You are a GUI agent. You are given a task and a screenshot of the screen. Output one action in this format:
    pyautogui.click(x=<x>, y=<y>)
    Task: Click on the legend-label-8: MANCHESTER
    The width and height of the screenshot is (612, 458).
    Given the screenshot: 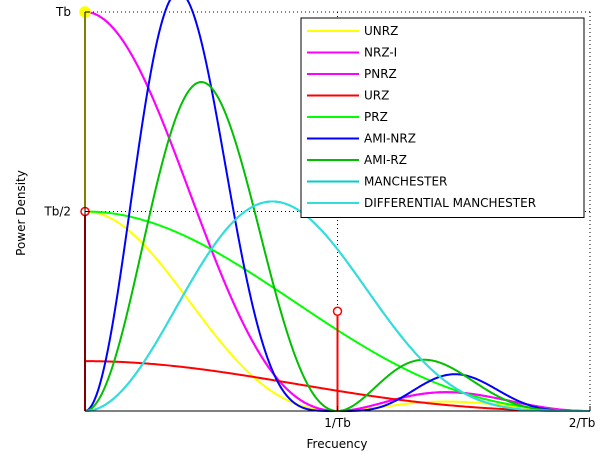 What is the action you would take?
    pyautogui.click(x=405, y=182)
    